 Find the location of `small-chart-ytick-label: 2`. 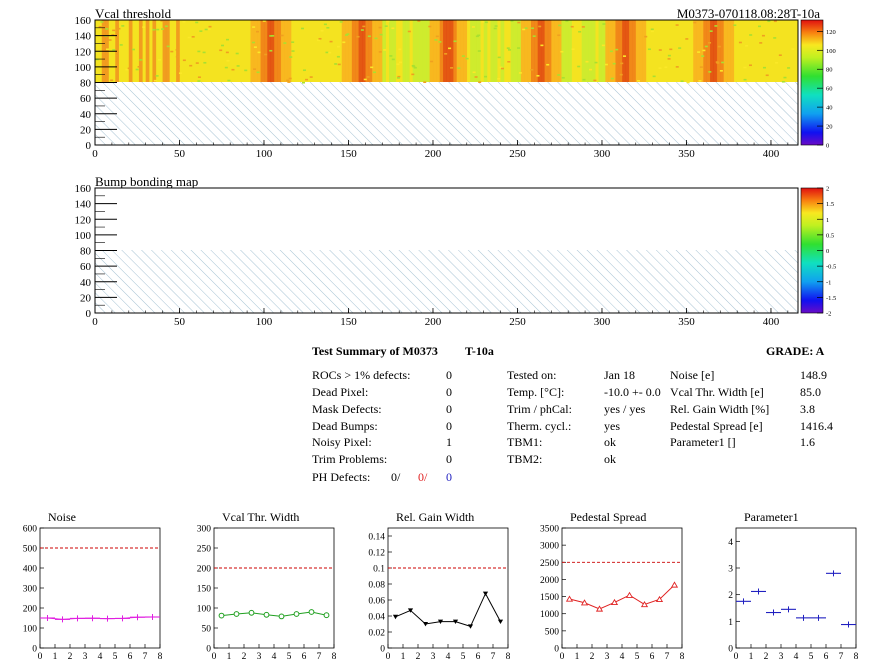

small-chart-ytick-label: 2 is located at coordinates (730, 596).